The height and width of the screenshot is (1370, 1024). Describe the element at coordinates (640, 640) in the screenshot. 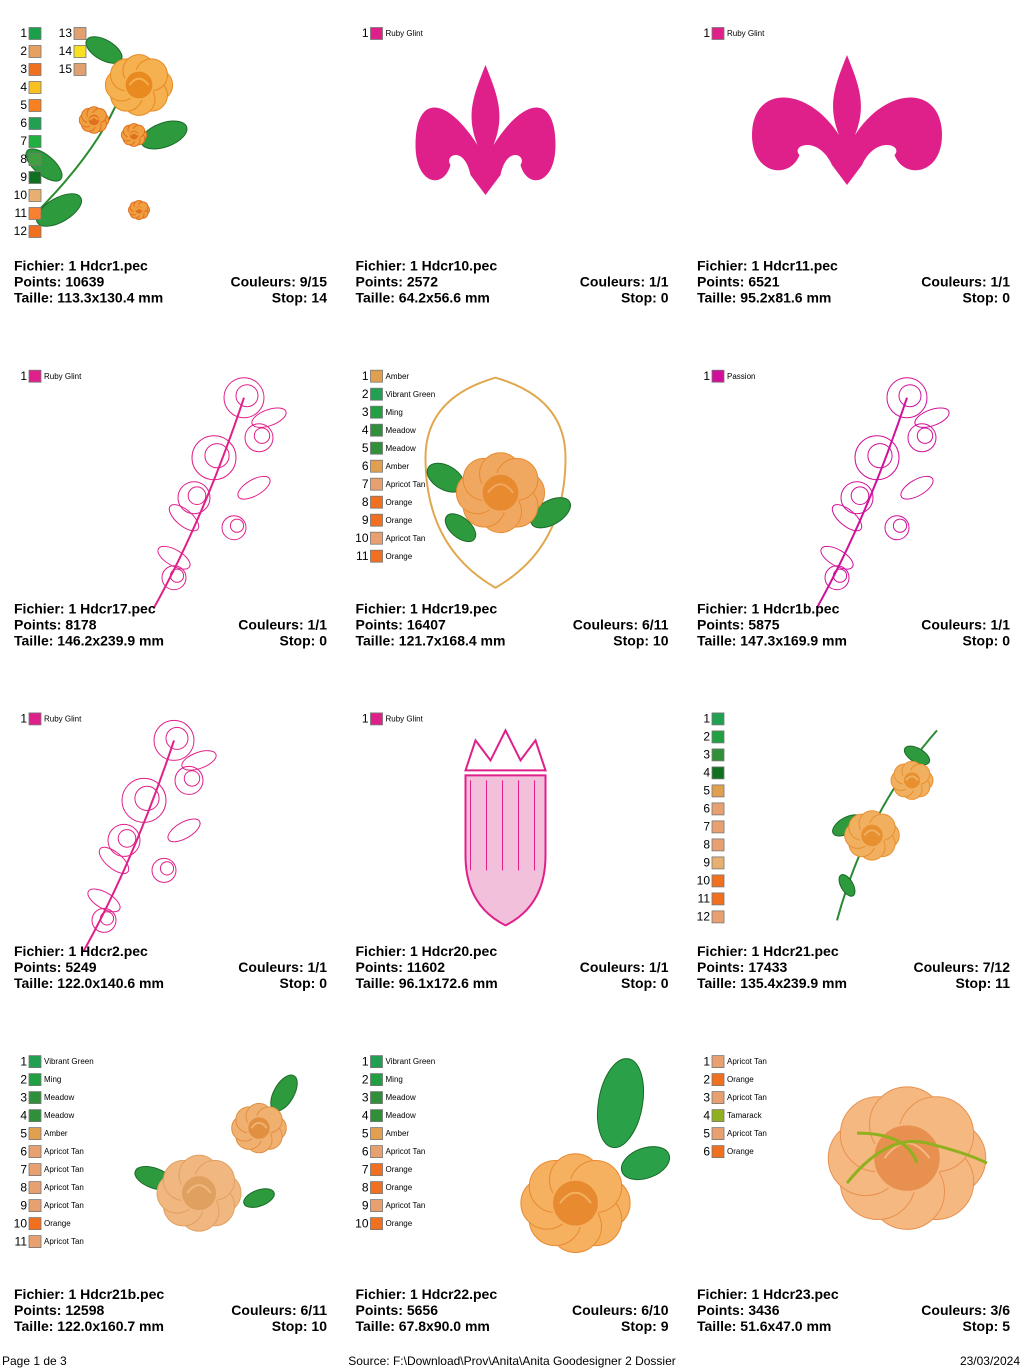

I see `stop-count: Stop: 10` at that location.